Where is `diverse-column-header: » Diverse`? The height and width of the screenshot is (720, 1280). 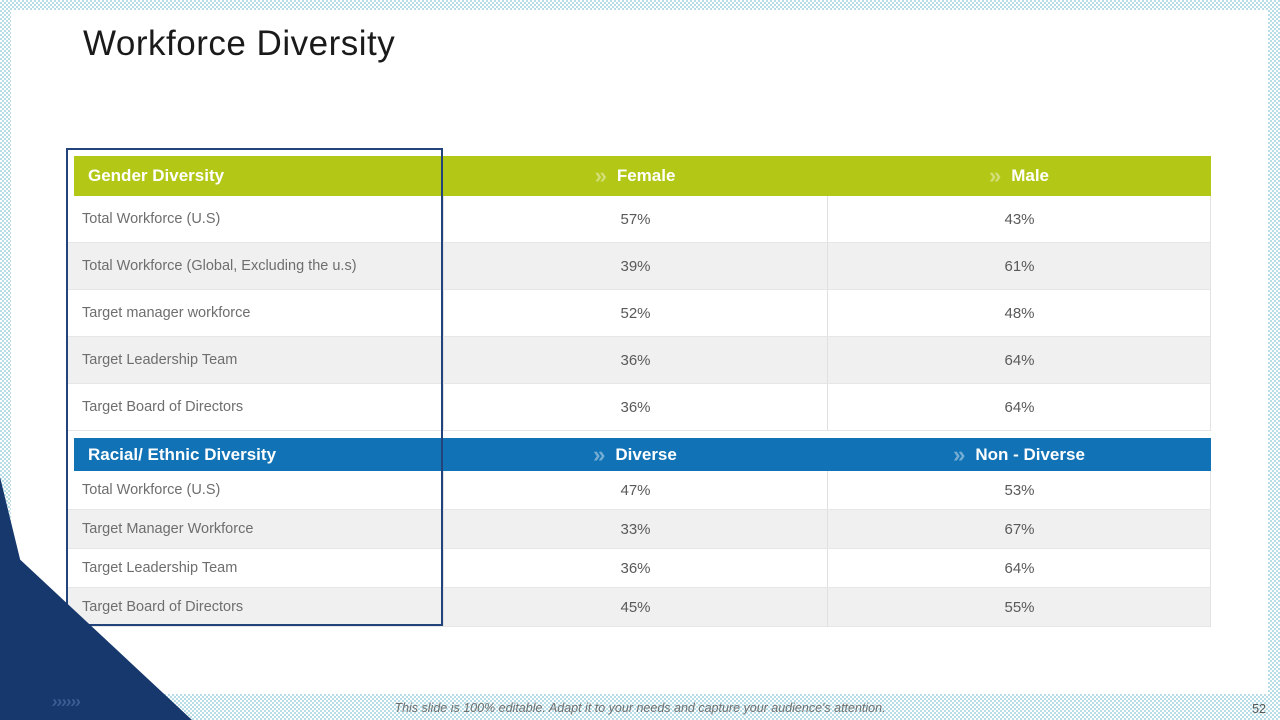
diverse-column-header: » Diverse is located at coordinates (635, 454).